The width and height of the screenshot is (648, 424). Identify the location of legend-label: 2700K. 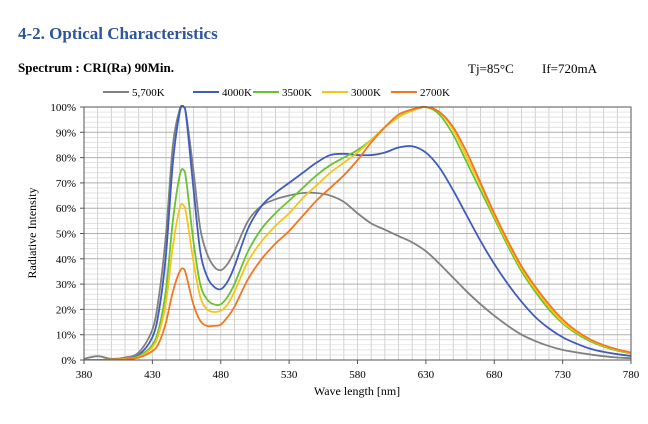
(435, 93).